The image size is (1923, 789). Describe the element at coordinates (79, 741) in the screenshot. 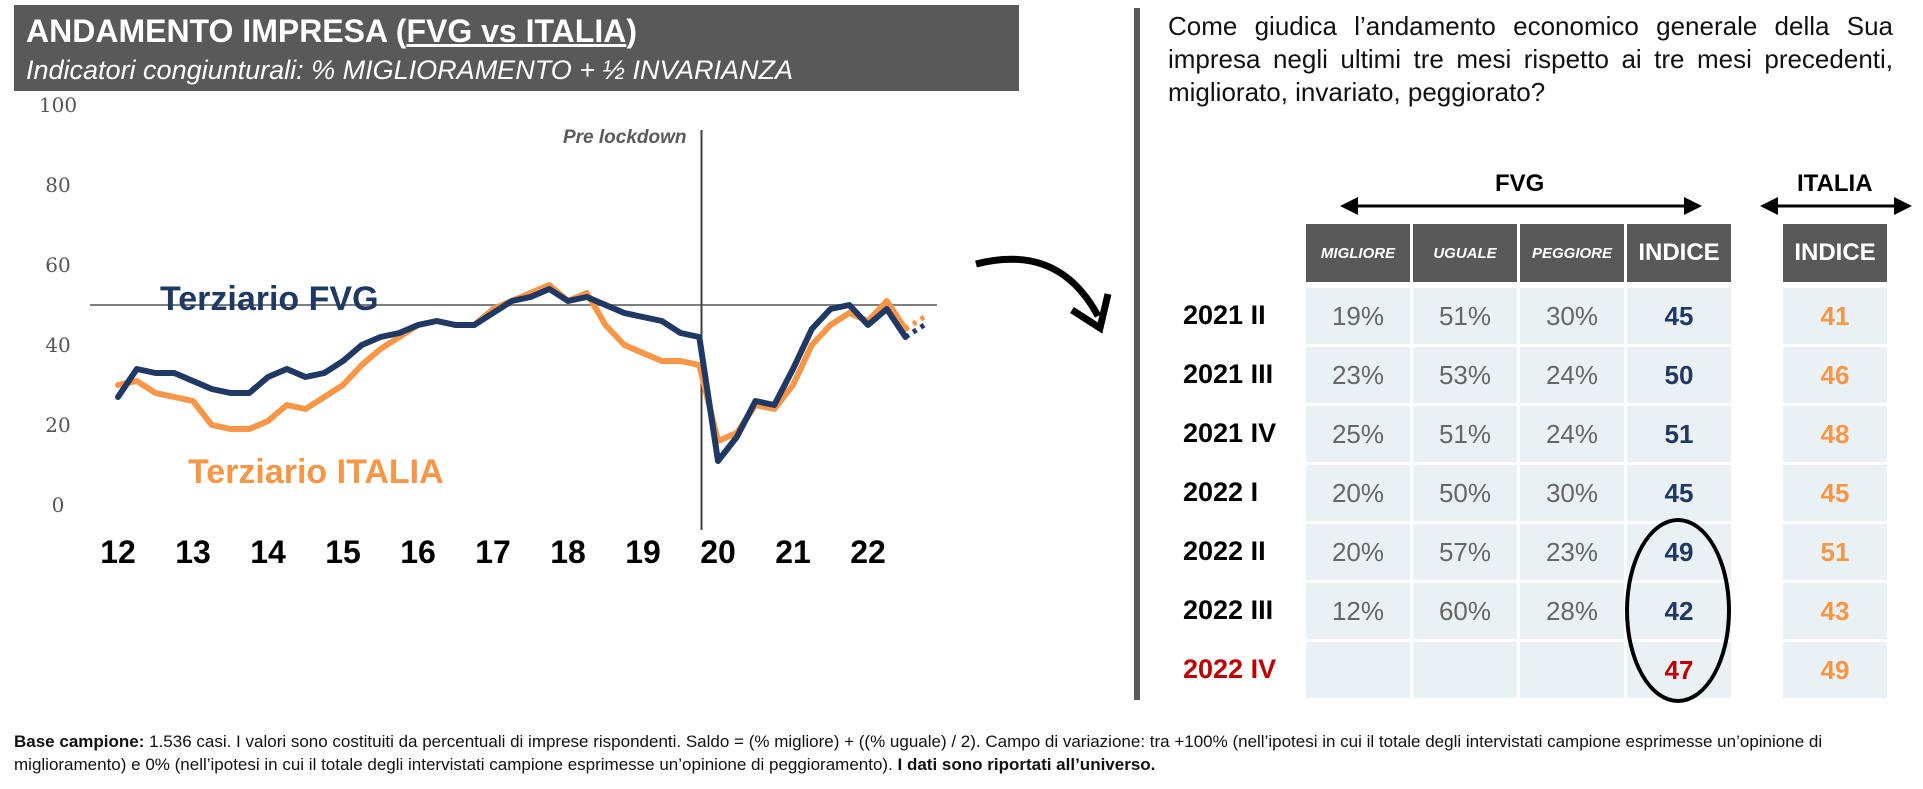

I see `footnote-label: Base campione:` at that location.